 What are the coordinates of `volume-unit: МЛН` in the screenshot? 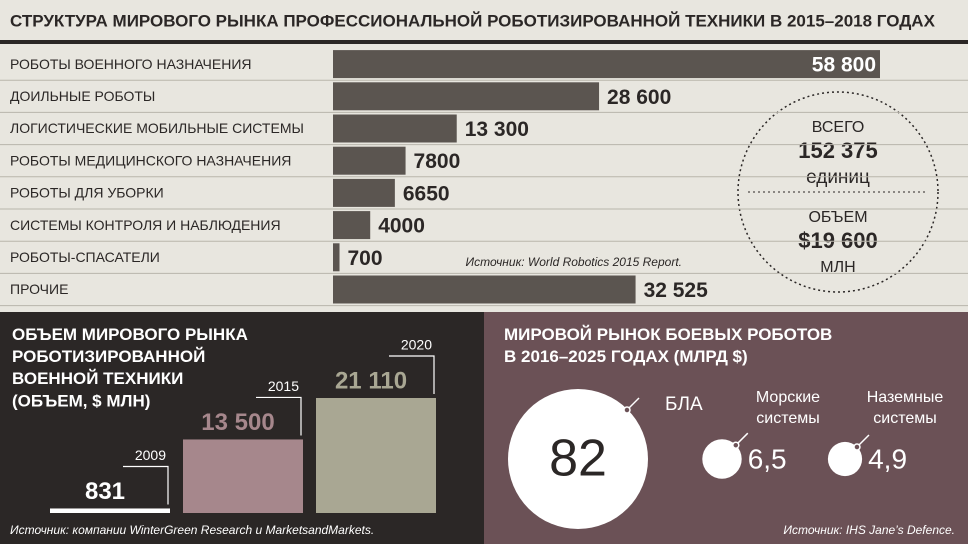 It's located at (837, 267).